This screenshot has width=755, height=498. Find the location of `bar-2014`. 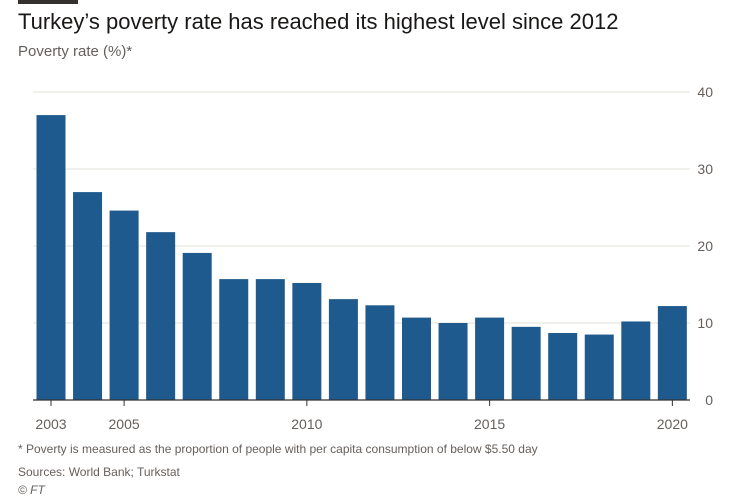

bar-2014 is located at coordinates (453, 361).